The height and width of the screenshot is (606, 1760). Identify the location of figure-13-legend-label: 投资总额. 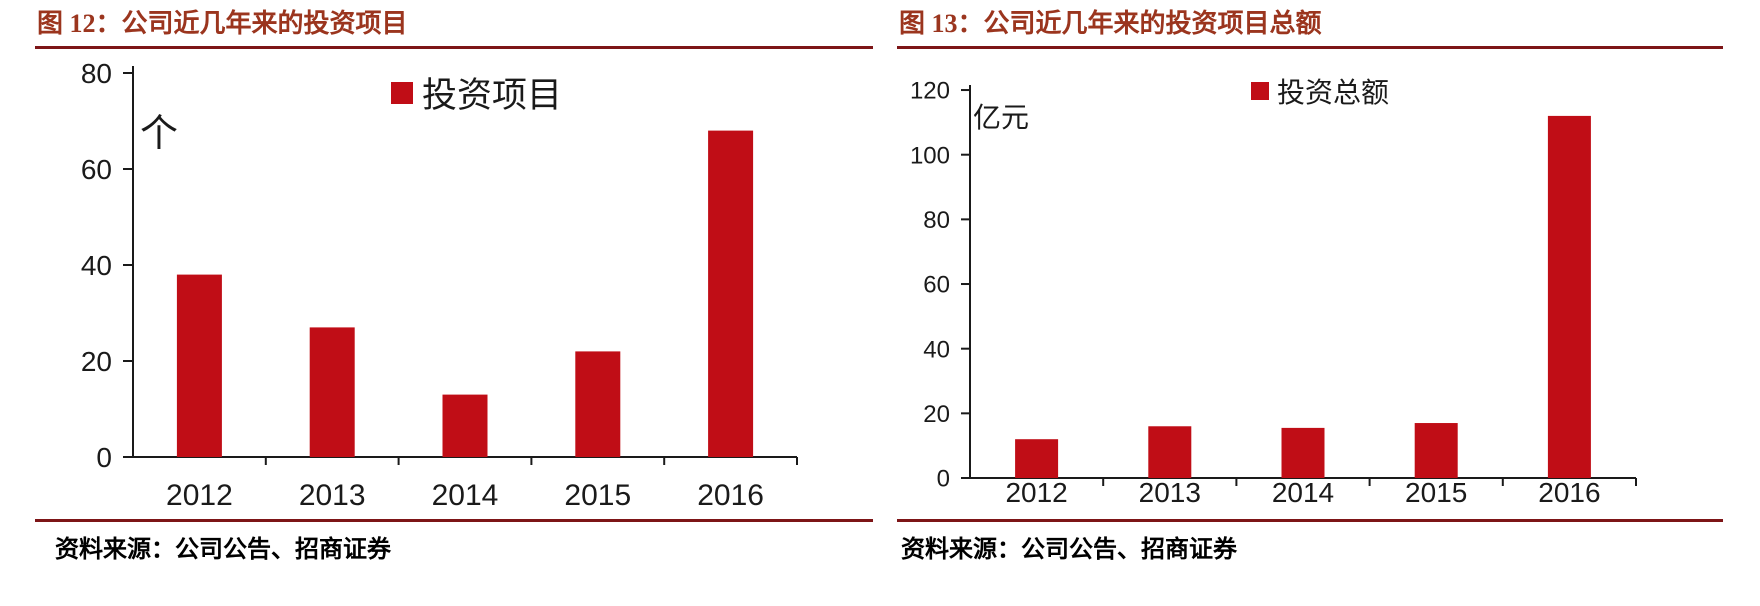
(1333, 92).